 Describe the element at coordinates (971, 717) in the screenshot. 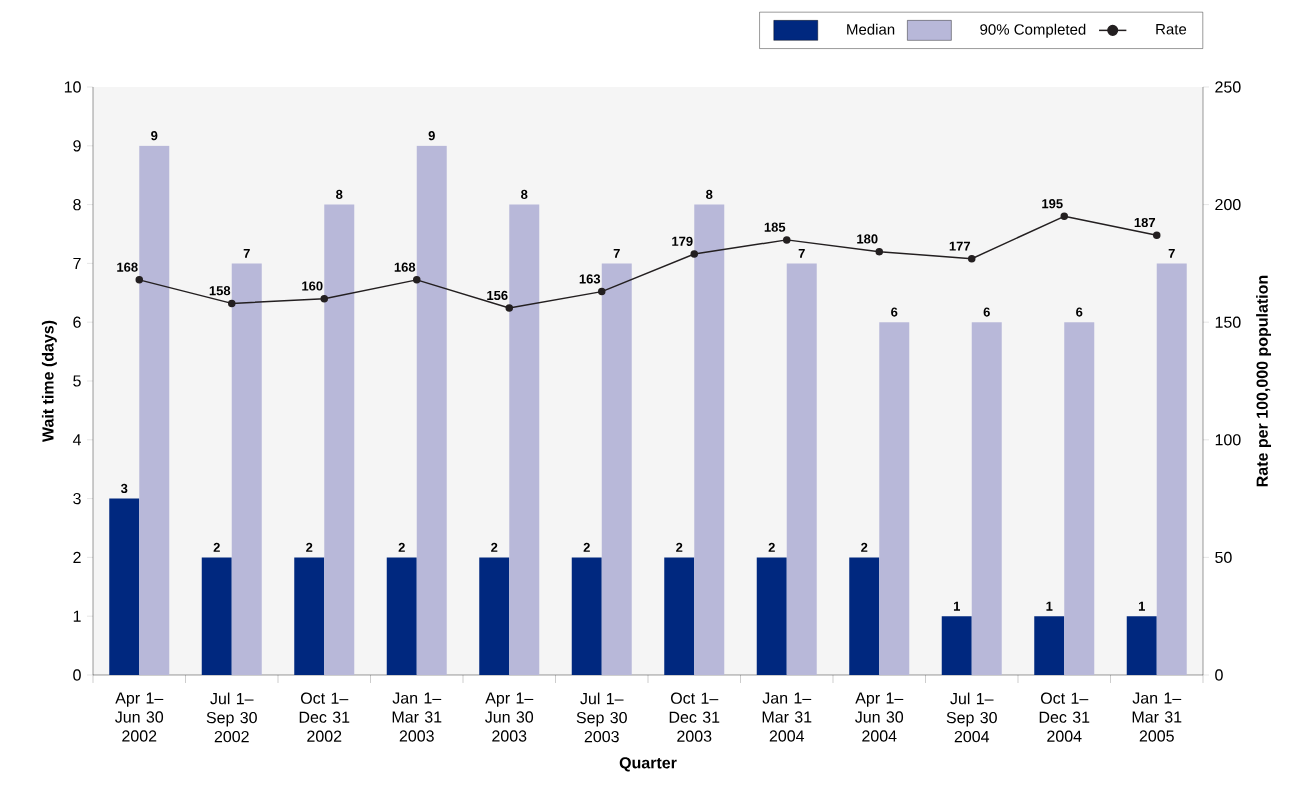

I see `x-tick-label: Jul 1–Sep 30 2004` at that location.